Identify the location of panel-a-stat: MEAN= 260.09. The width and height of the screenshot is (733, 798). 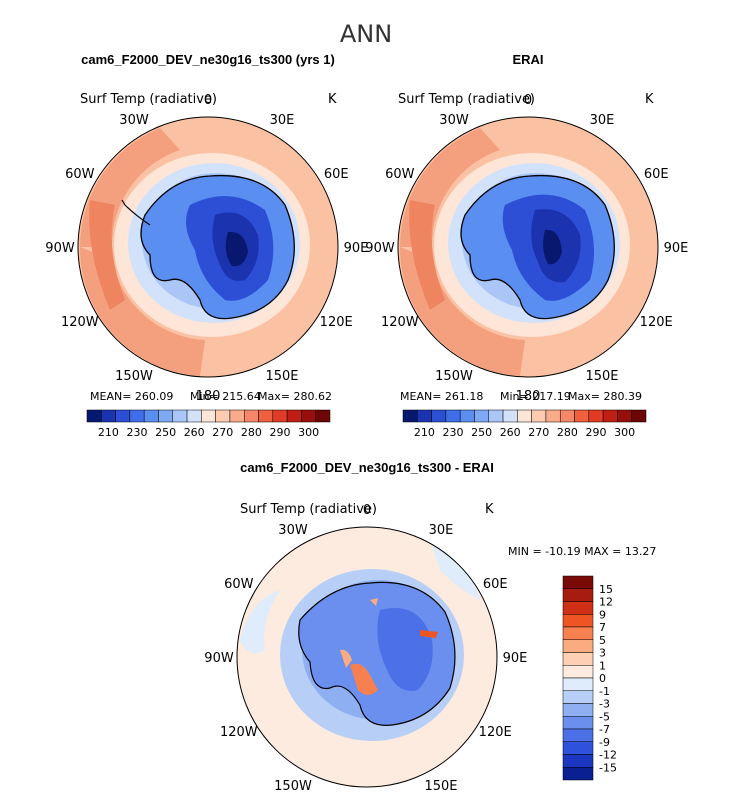
(131, 396).